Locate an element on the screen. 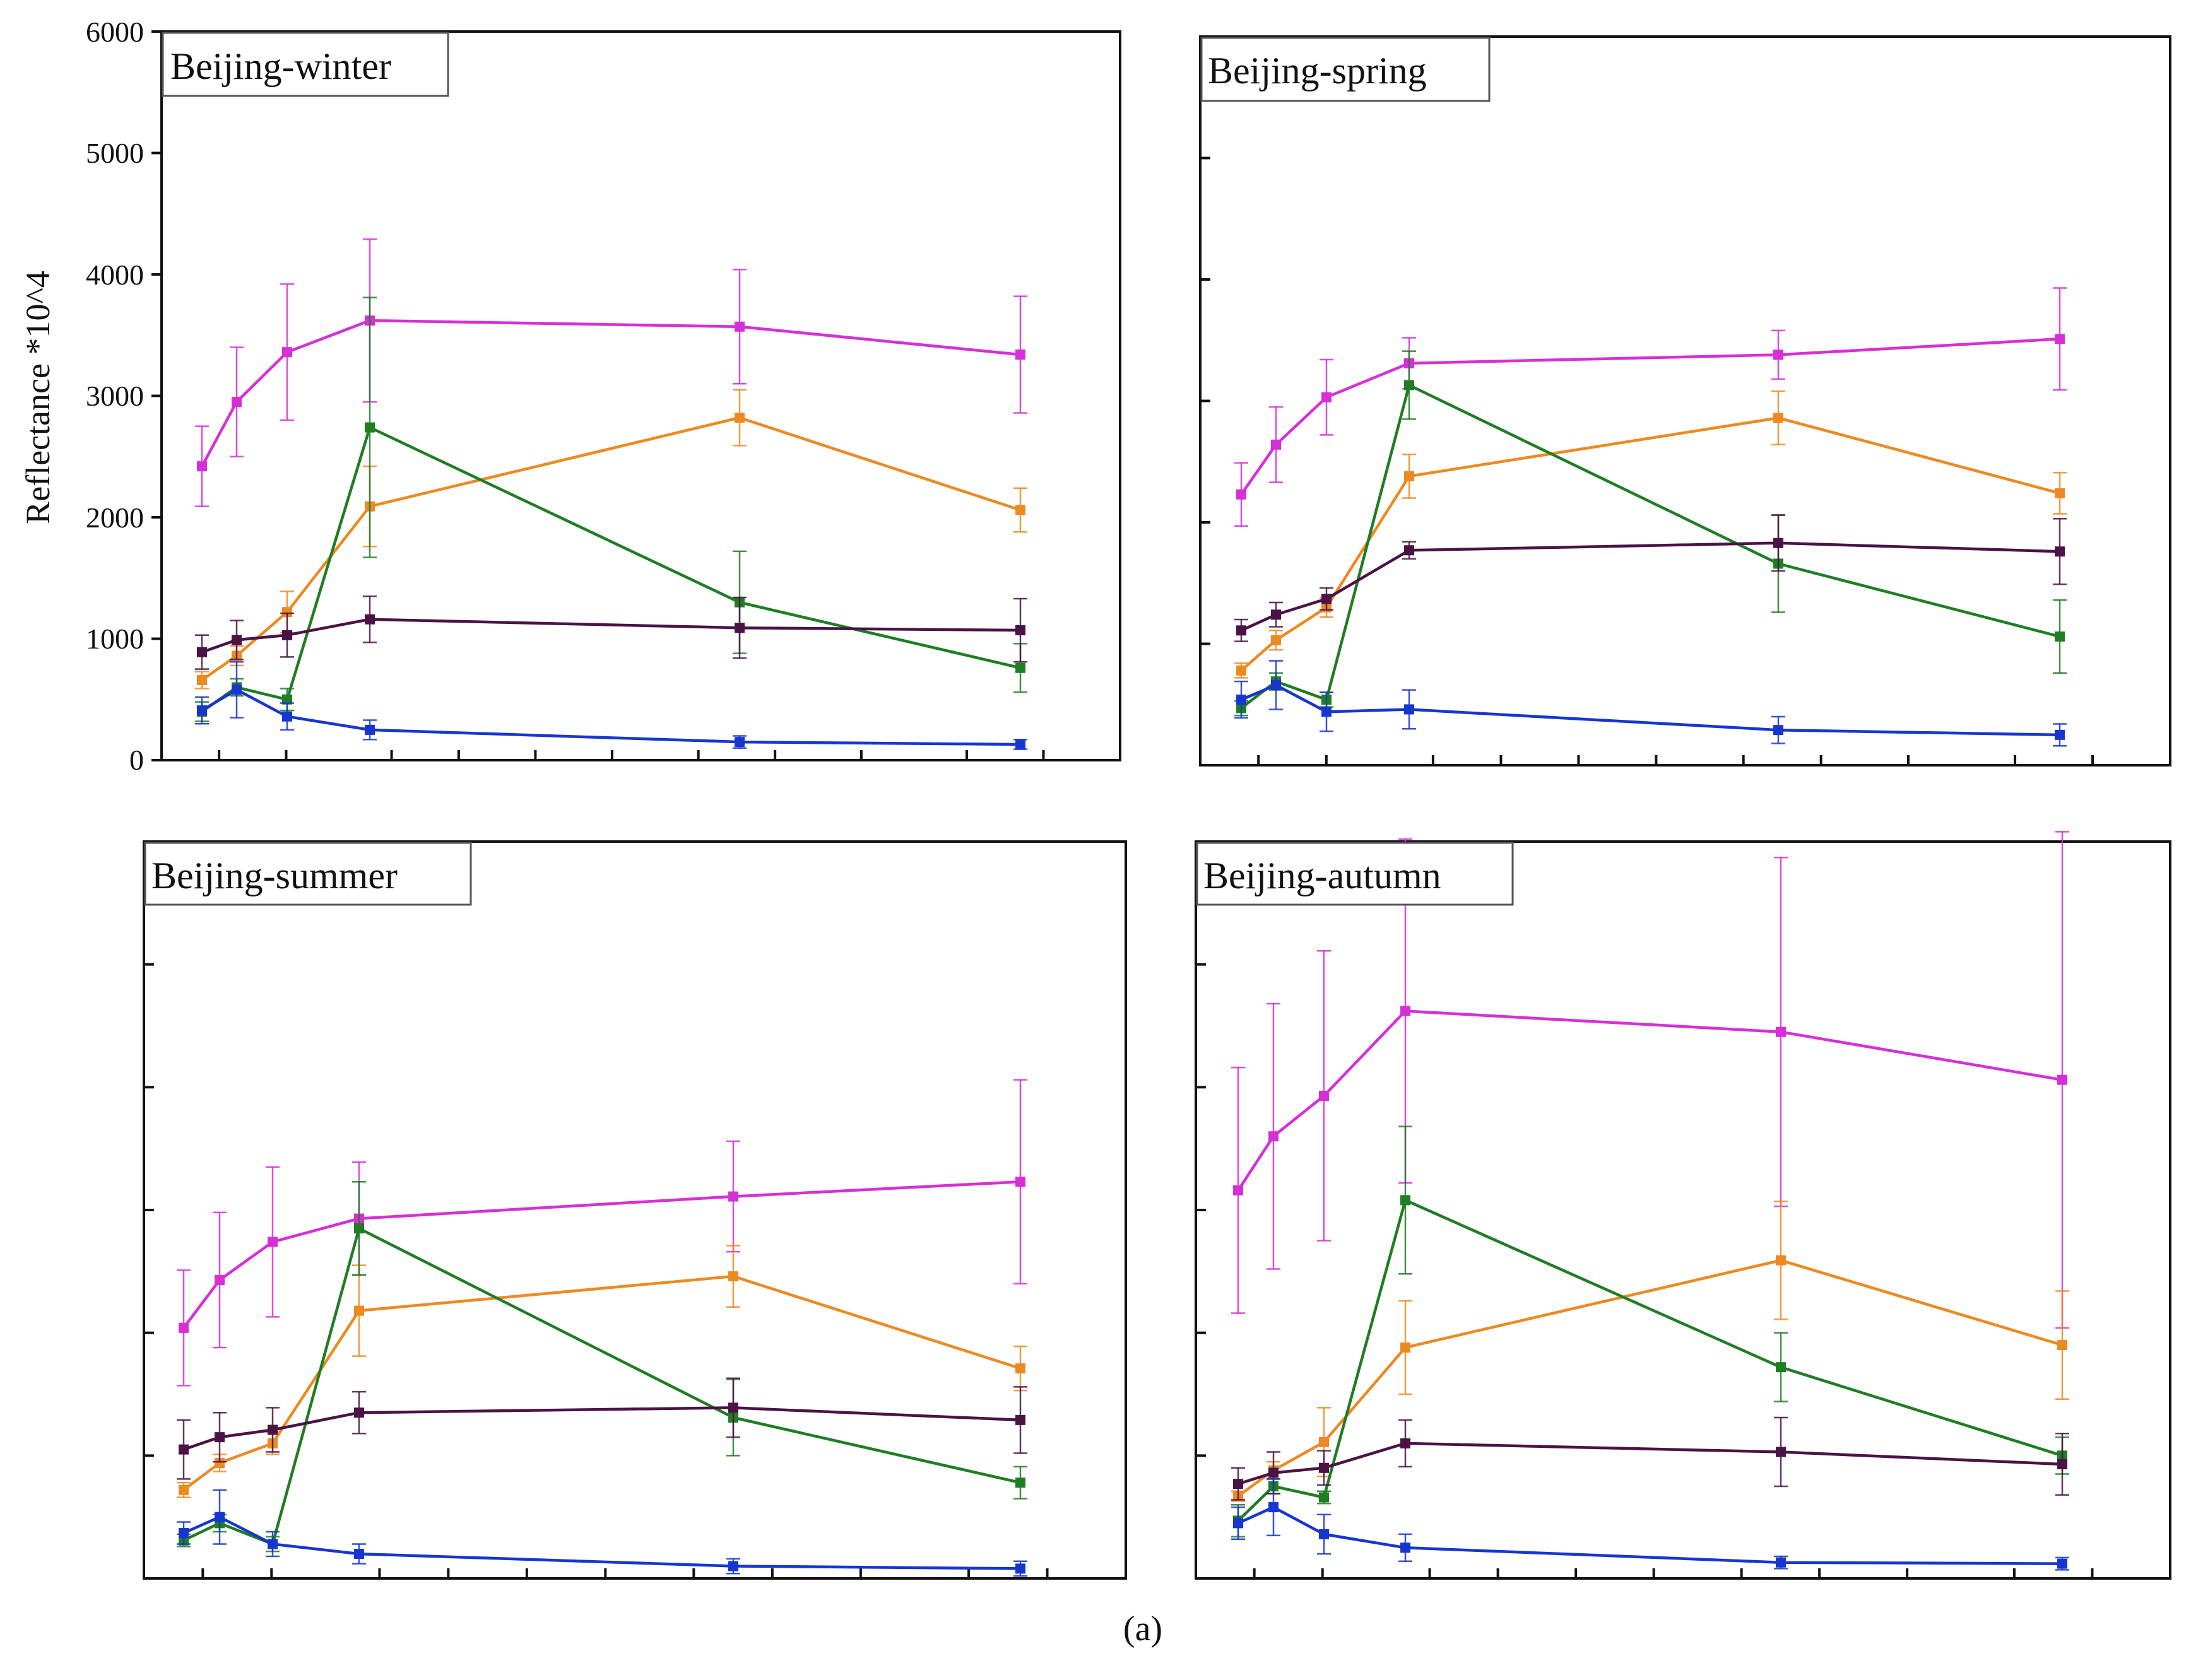 Image resolution: width=2203 pixels, height=1680 pixels. y-tick-label: 4000 is located at coordinates (115, 275).